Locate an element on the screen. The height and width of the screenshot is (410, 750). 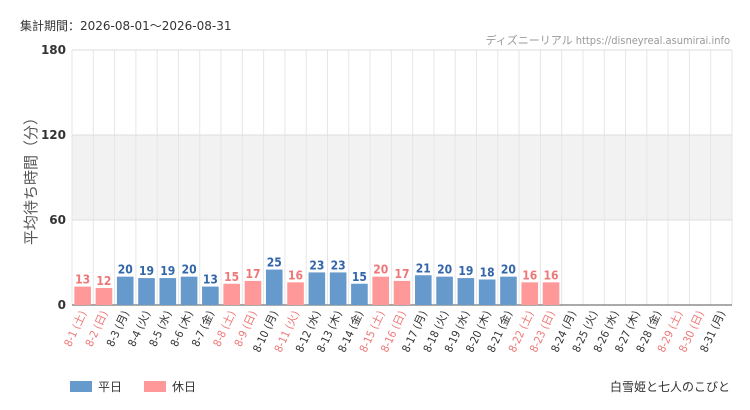
holiday-swatch-icon is located at coordinates (155, 386).